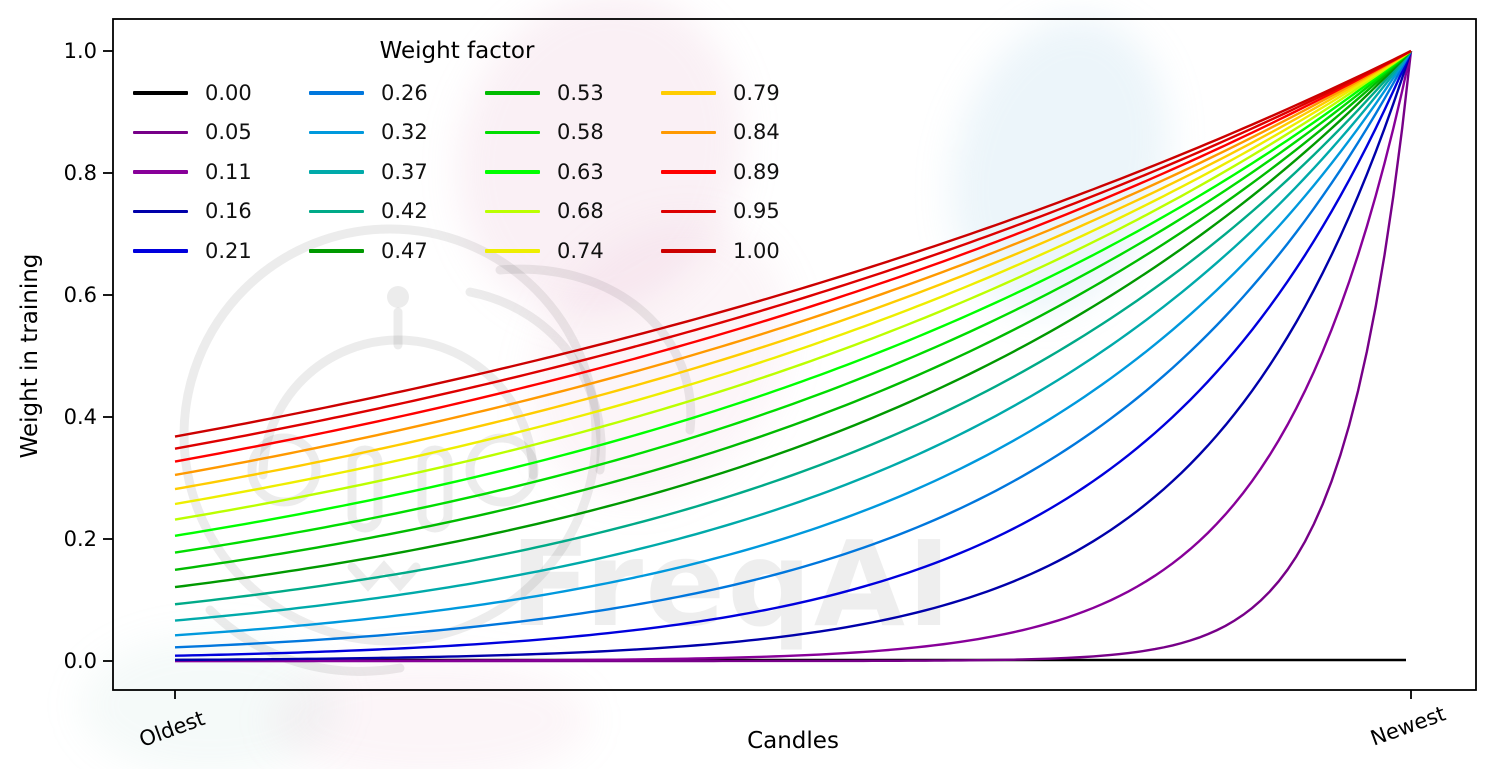 This screenshot has width=1502, height=769. I want to click on legend-item: 0.89, so click(749, 172).